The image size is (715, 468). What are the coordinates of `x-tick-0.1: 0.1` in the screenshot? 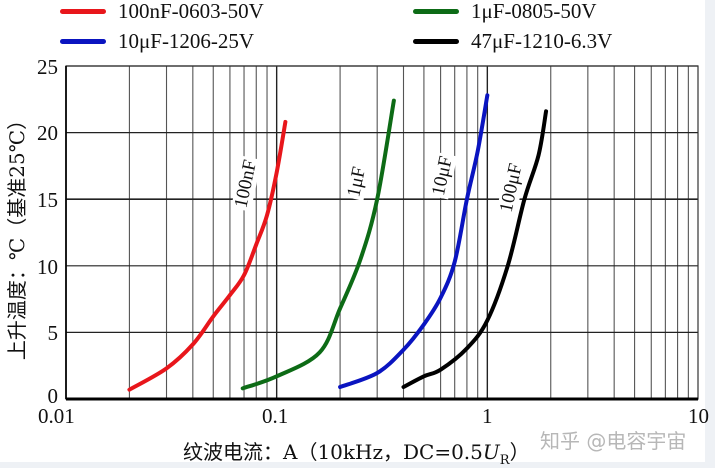 It's located at (275, 416).